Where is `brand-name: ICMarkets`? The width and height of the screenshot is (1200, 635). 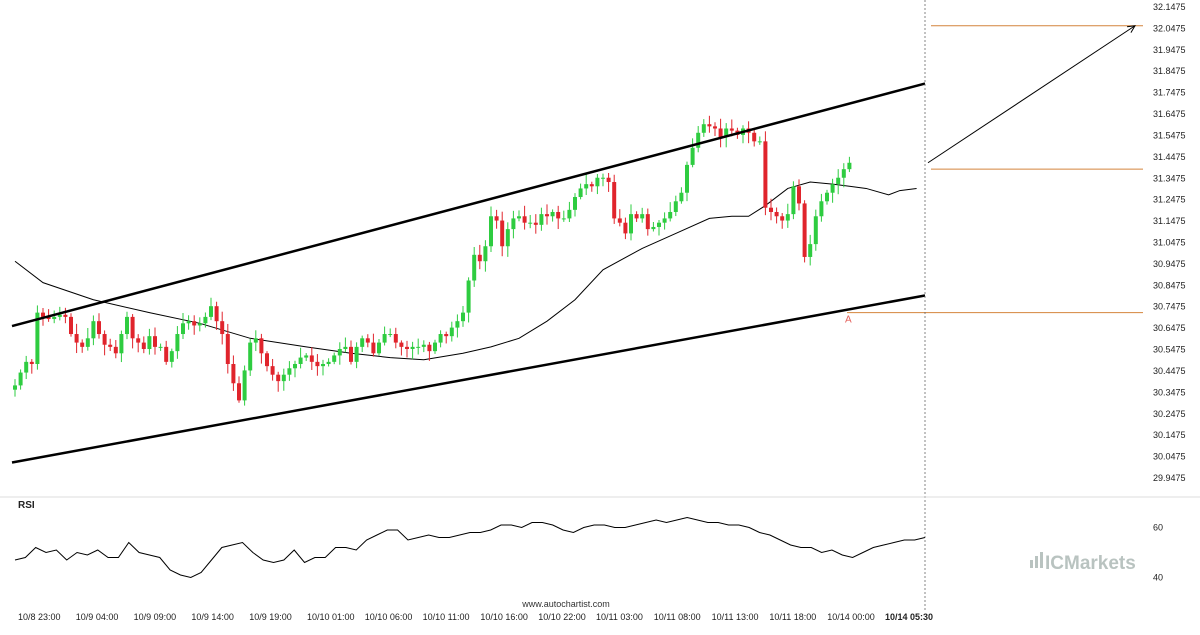
brand-name: ICMarkets is located at coordinates (1090, 563).